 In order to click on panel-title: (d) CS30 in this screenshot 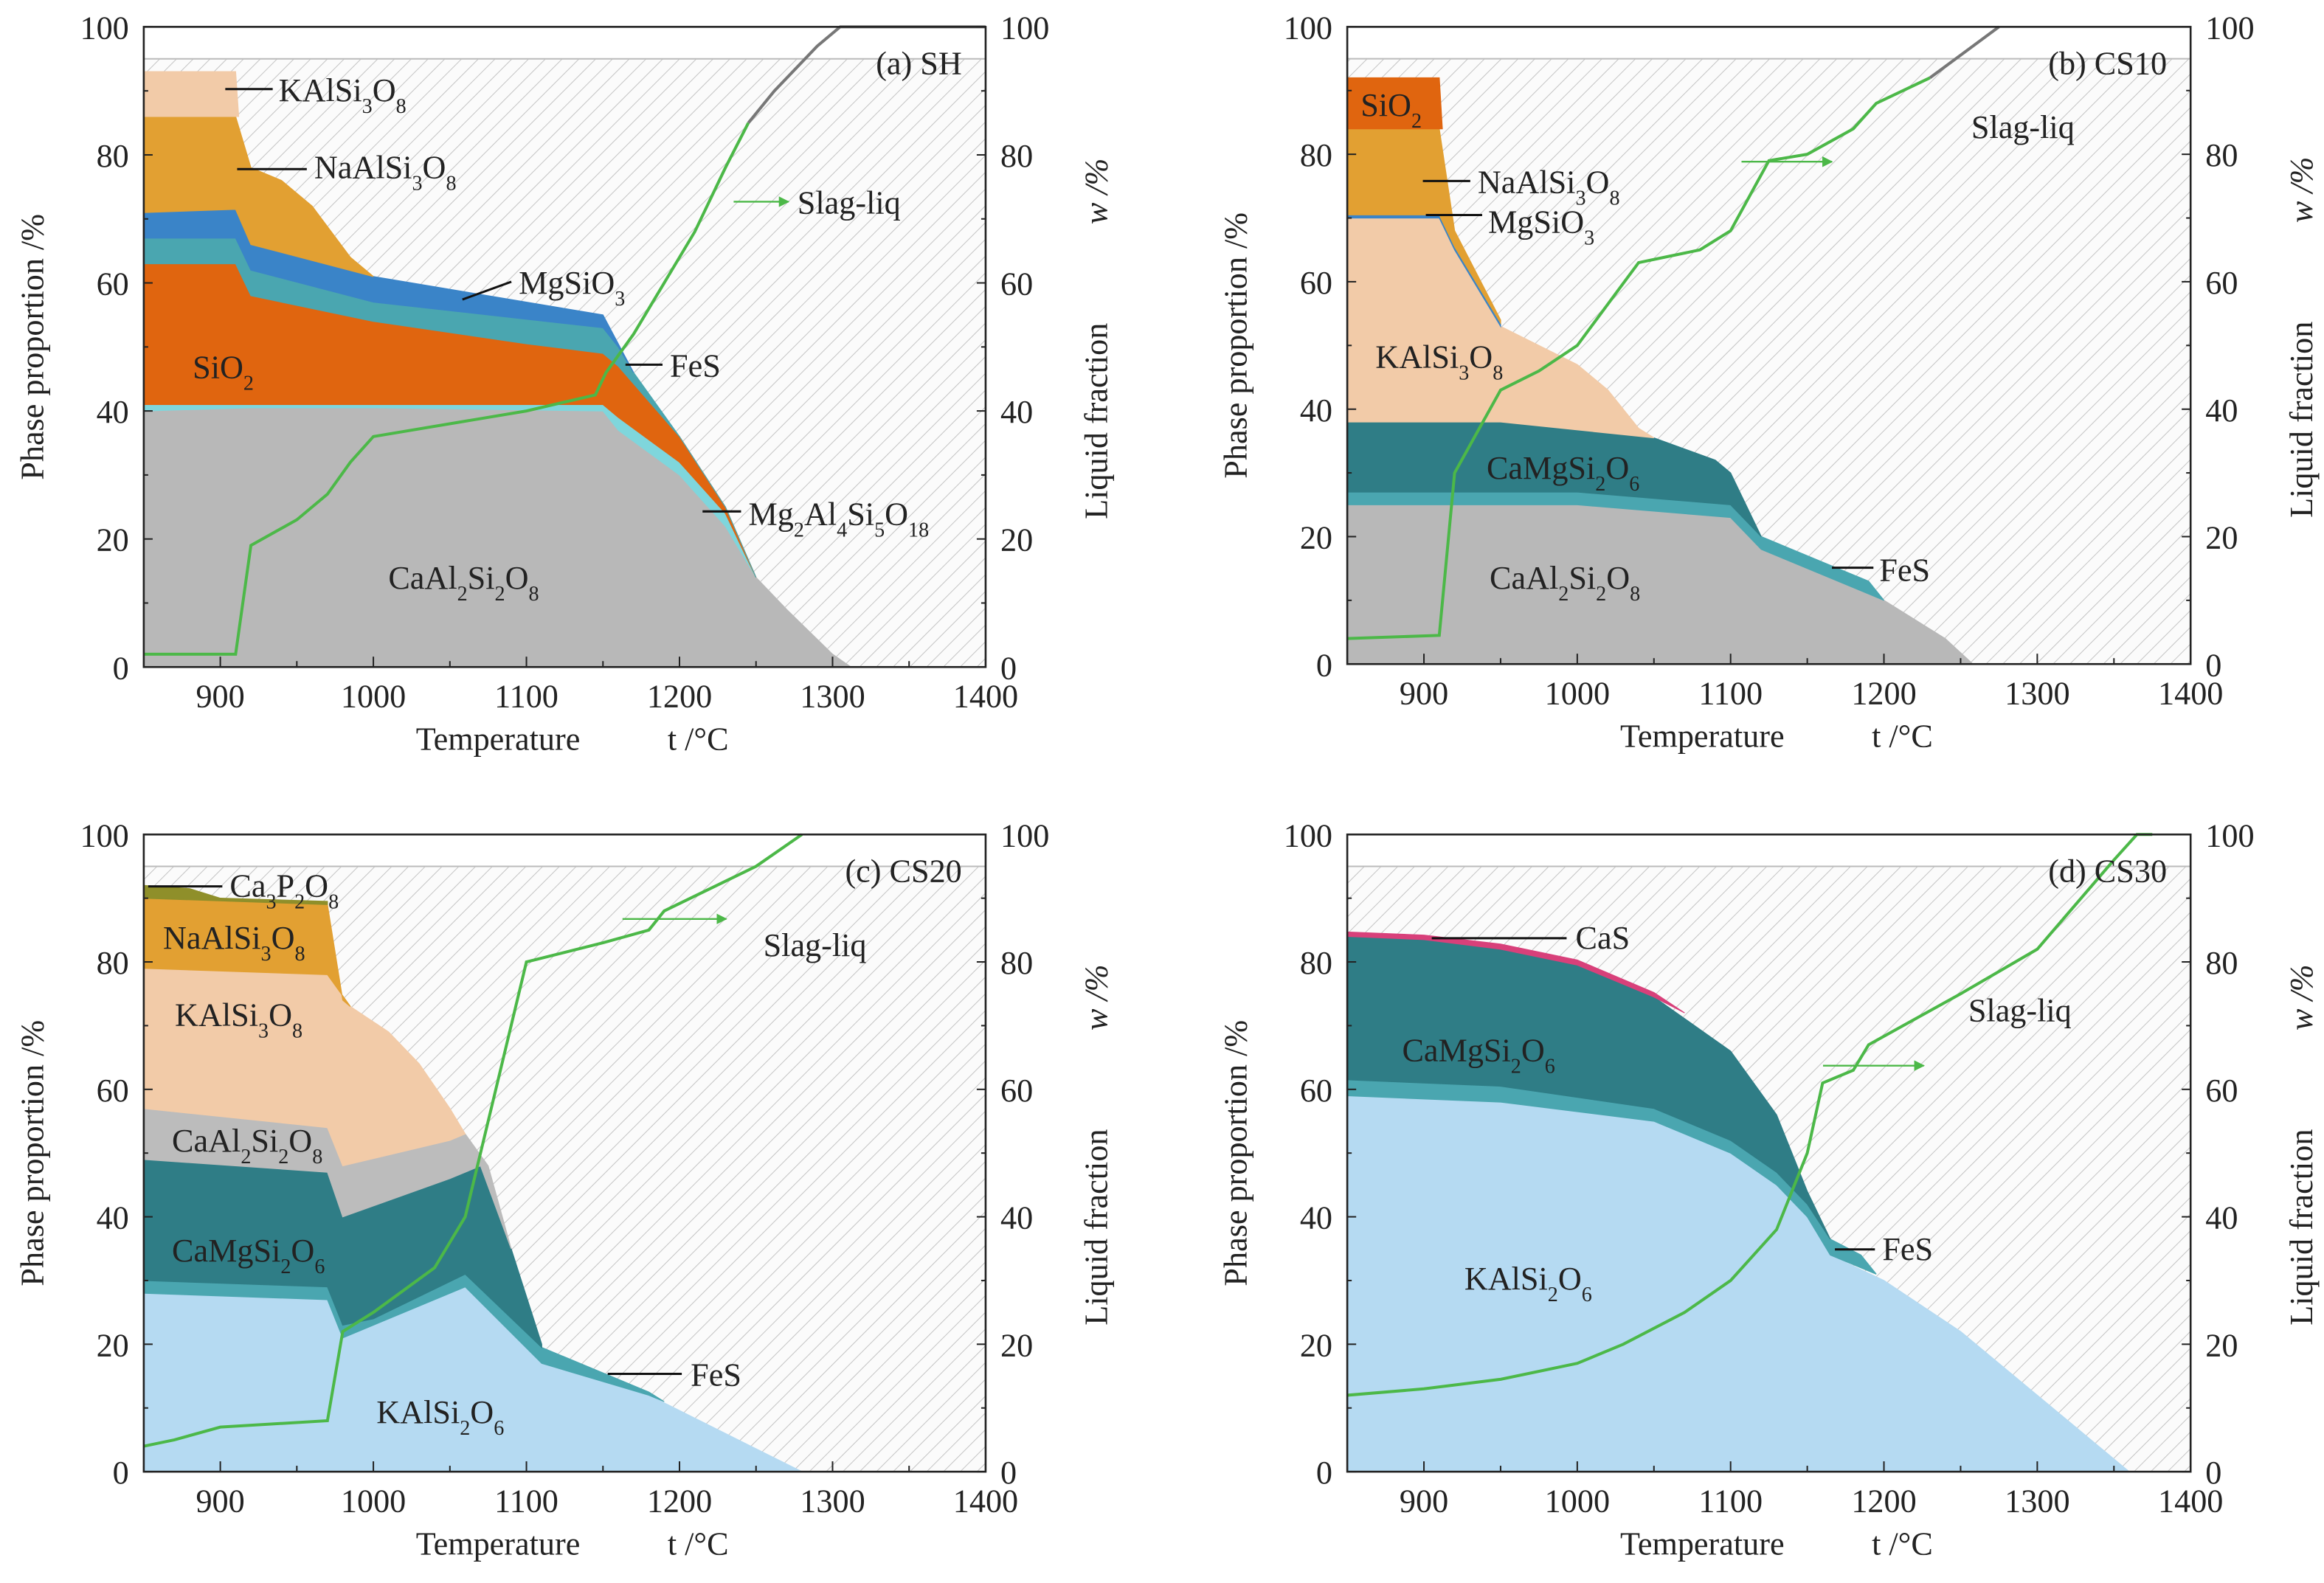, I will do `click(2107, 871)`.